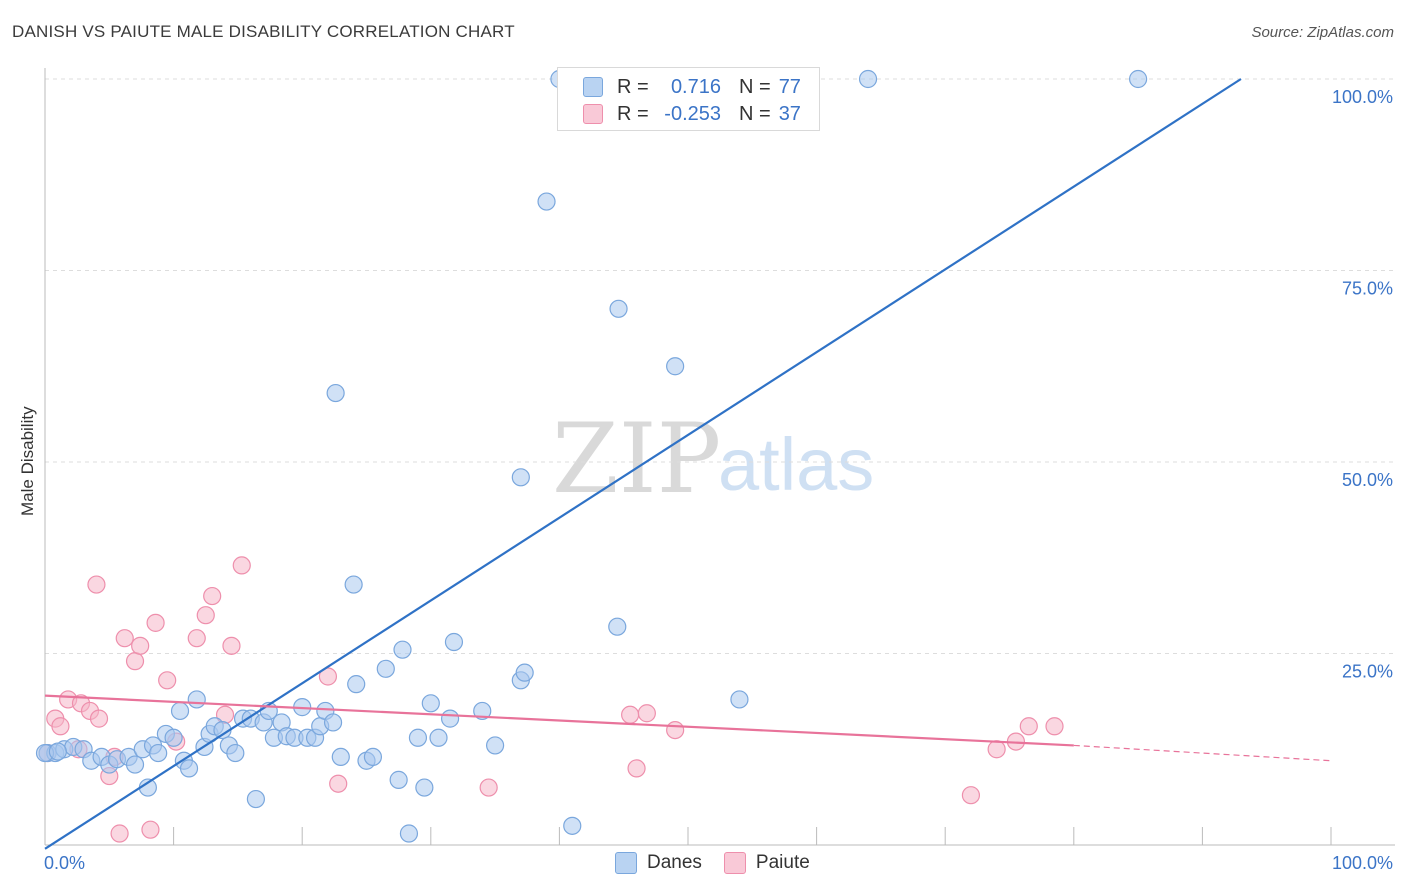 The image size is (1406, 892). What do you see at coordinates (1367, 480) in the screenshot?
I see `y-tick-label: 50.0%` at bounding box center [1367, 480].